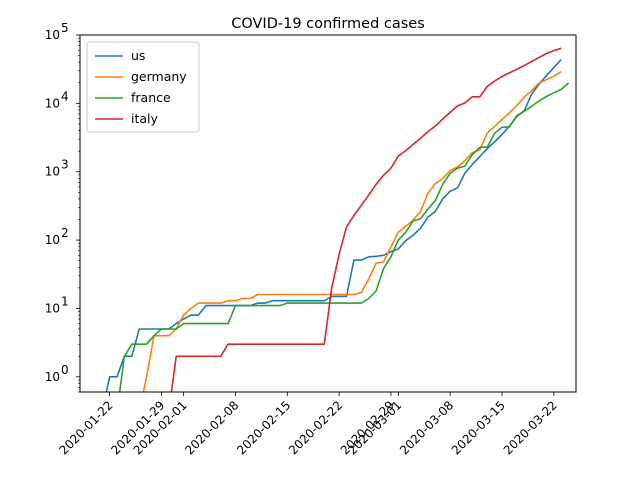 This screenshot has height=480, width=640. What do you see at coordinates (211, 427) in the screenshot?
I see `x-tick-label: 2020-02-08` at bounding box center [211, 427].